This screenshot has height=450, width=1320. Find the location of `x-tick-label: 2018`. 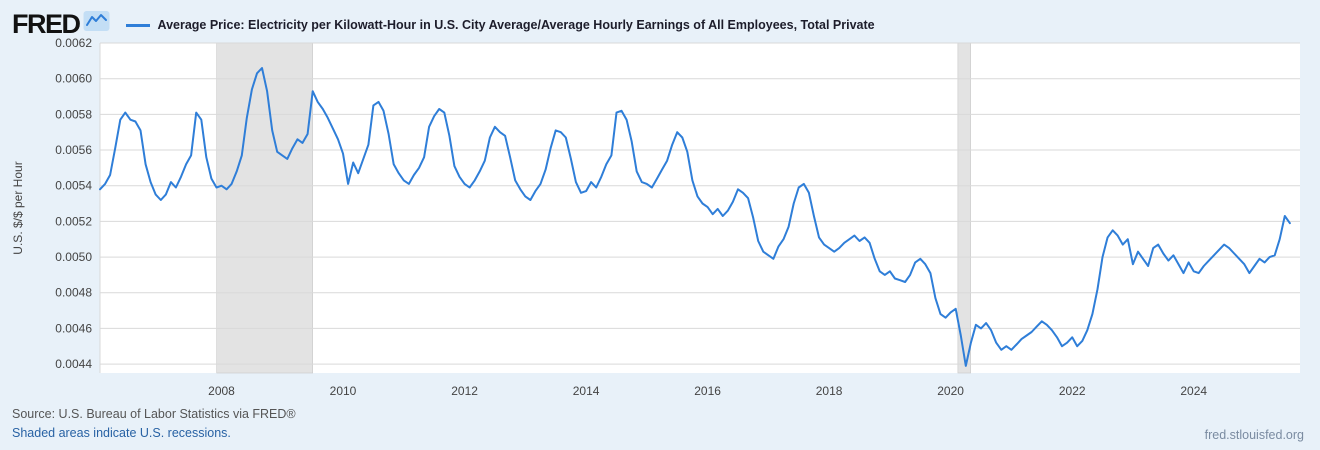

x-tick-label: 2018 is located at coordinates (829, 391).